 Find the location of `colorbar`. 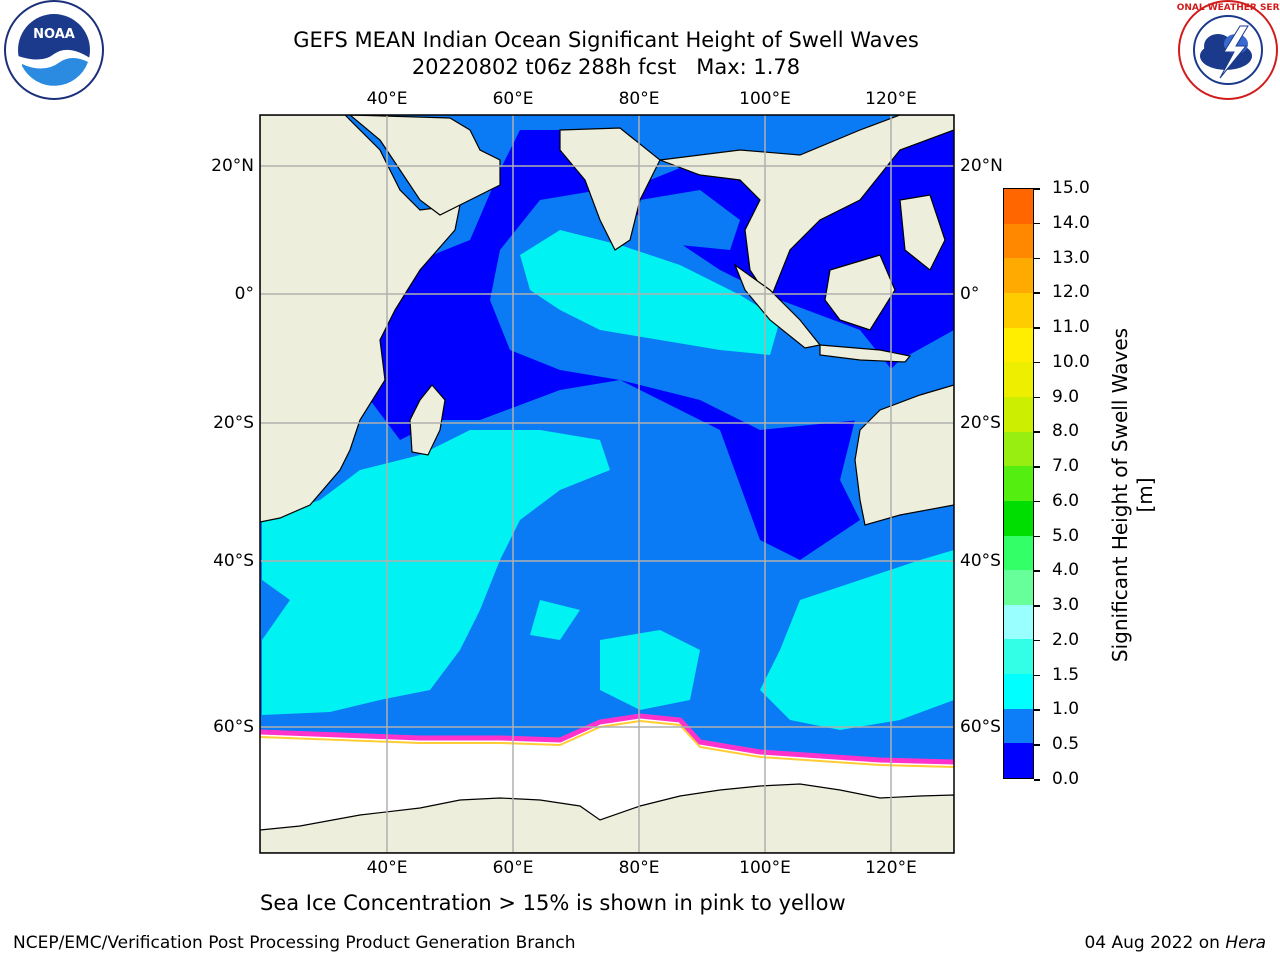

colorbar is located at coordinates (1018, 483).